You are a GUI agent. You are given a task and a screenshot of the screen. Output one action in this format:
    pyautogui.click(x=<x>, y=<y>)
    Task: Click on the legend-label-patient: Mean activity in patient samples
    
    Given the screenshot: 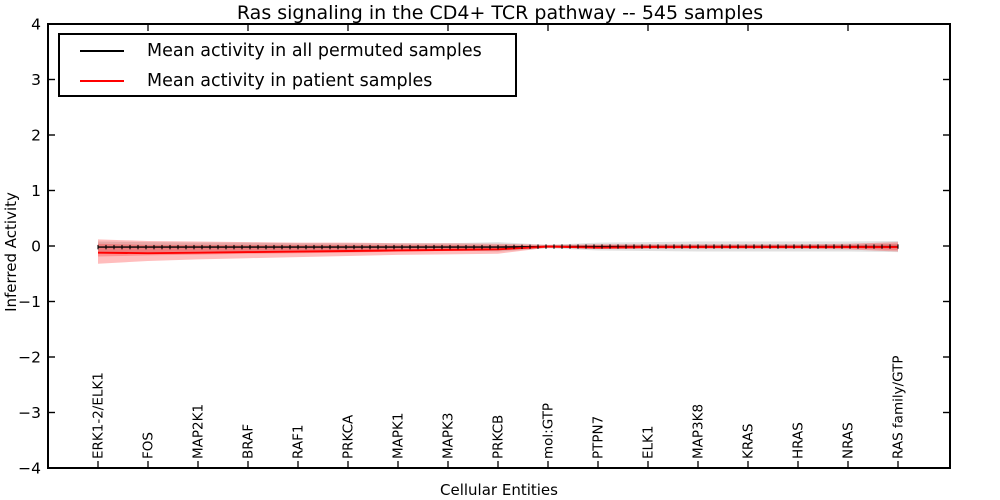 What is the action you would take?
    pyautogui.click(x=290, y=80)
    